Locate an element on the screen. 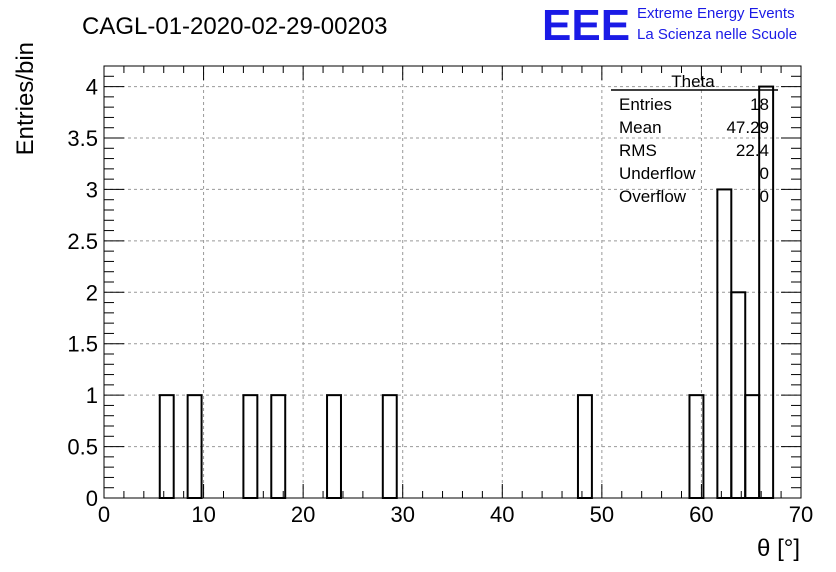 This screenshot has height=572, width=836. stats-value: 18 is located at coordinates (759, 104).